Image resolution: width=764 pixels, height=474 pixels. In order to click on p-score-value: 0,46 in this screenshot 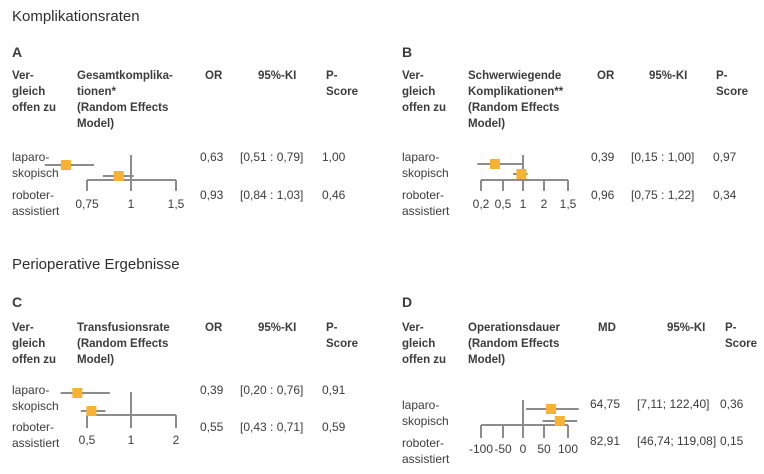, I will do `click(334, 195)`.